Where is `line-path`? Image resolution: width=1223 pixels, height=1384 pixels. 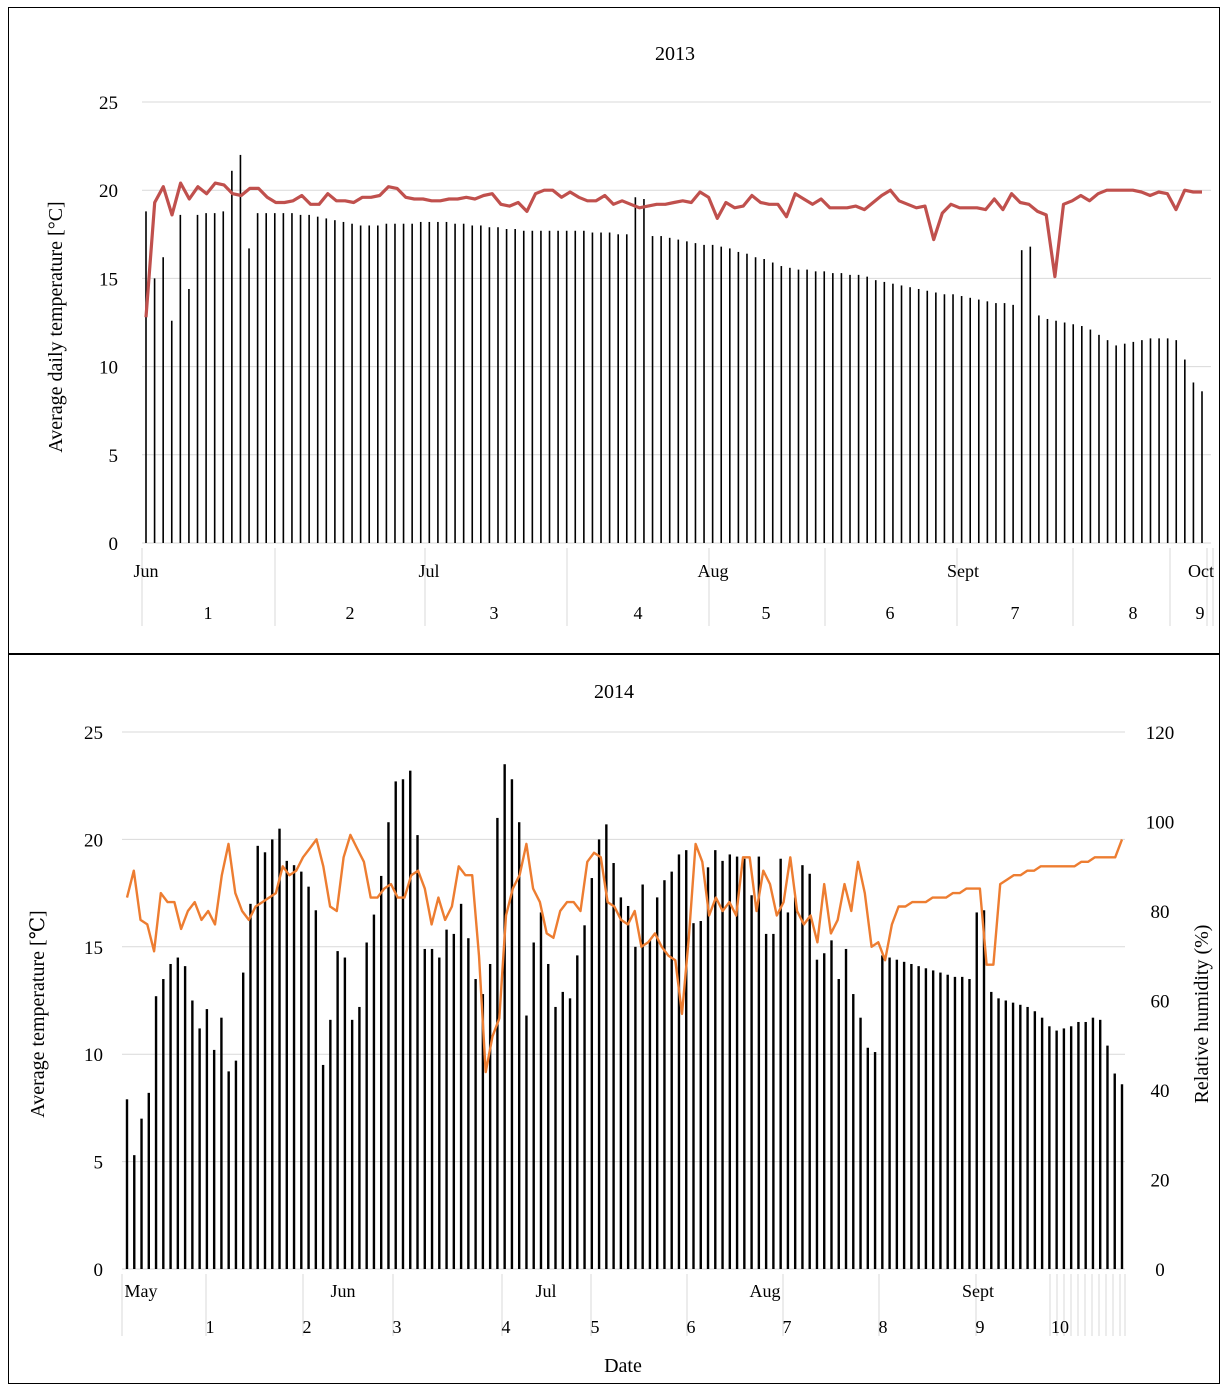 line-path is located at coordinates (624, 953).